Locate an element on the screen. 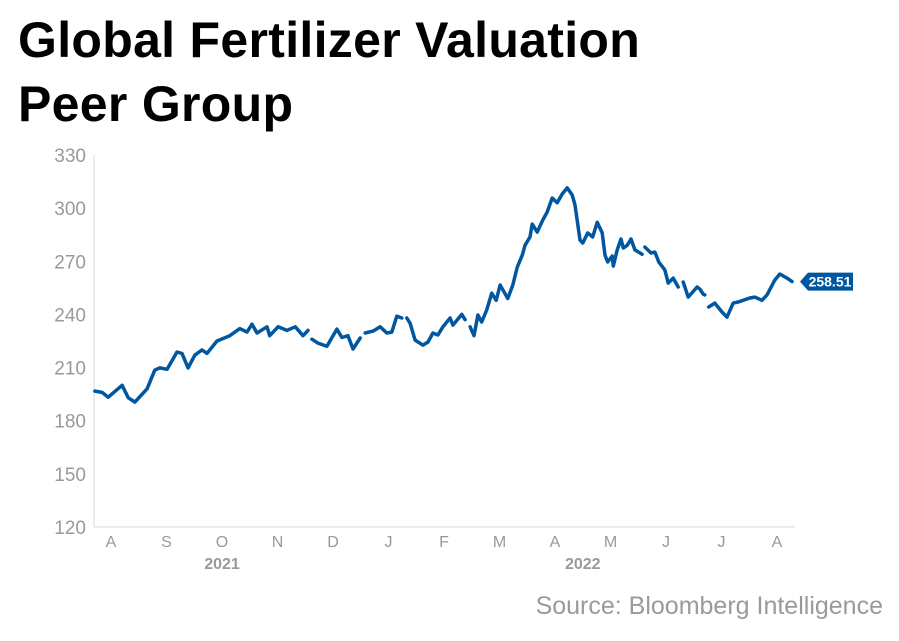 This screenshot has width=899, height=641. y-tick-label: 120 is located at coordinates (70, 528).